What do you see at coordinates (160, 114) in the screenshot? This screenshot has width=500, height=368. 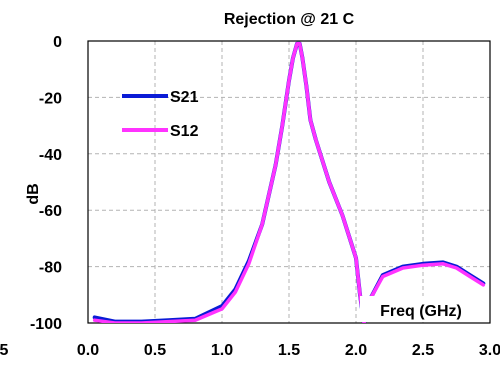 I see `legend: S21 S12` at bounding box center [160, 114].